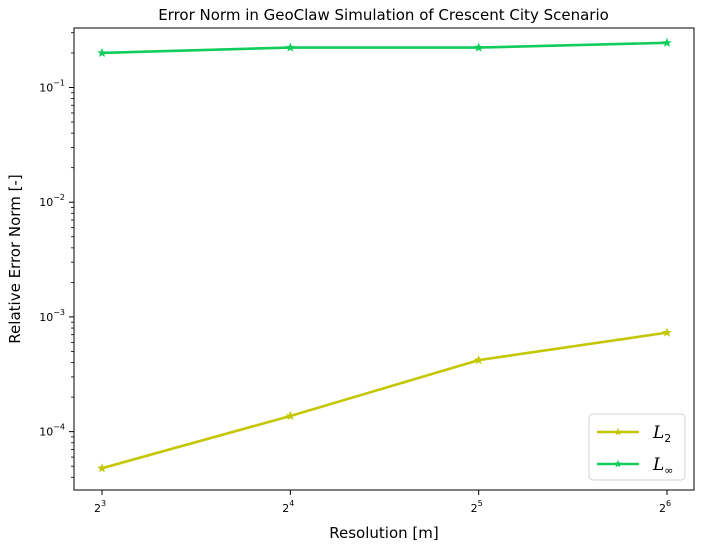 Image resolution: width=702 pixels, height=552 pixels. Describe the element at coordinates (668, 470) in the screenshot. I see `legend-label-subscript: ∞` at that location.